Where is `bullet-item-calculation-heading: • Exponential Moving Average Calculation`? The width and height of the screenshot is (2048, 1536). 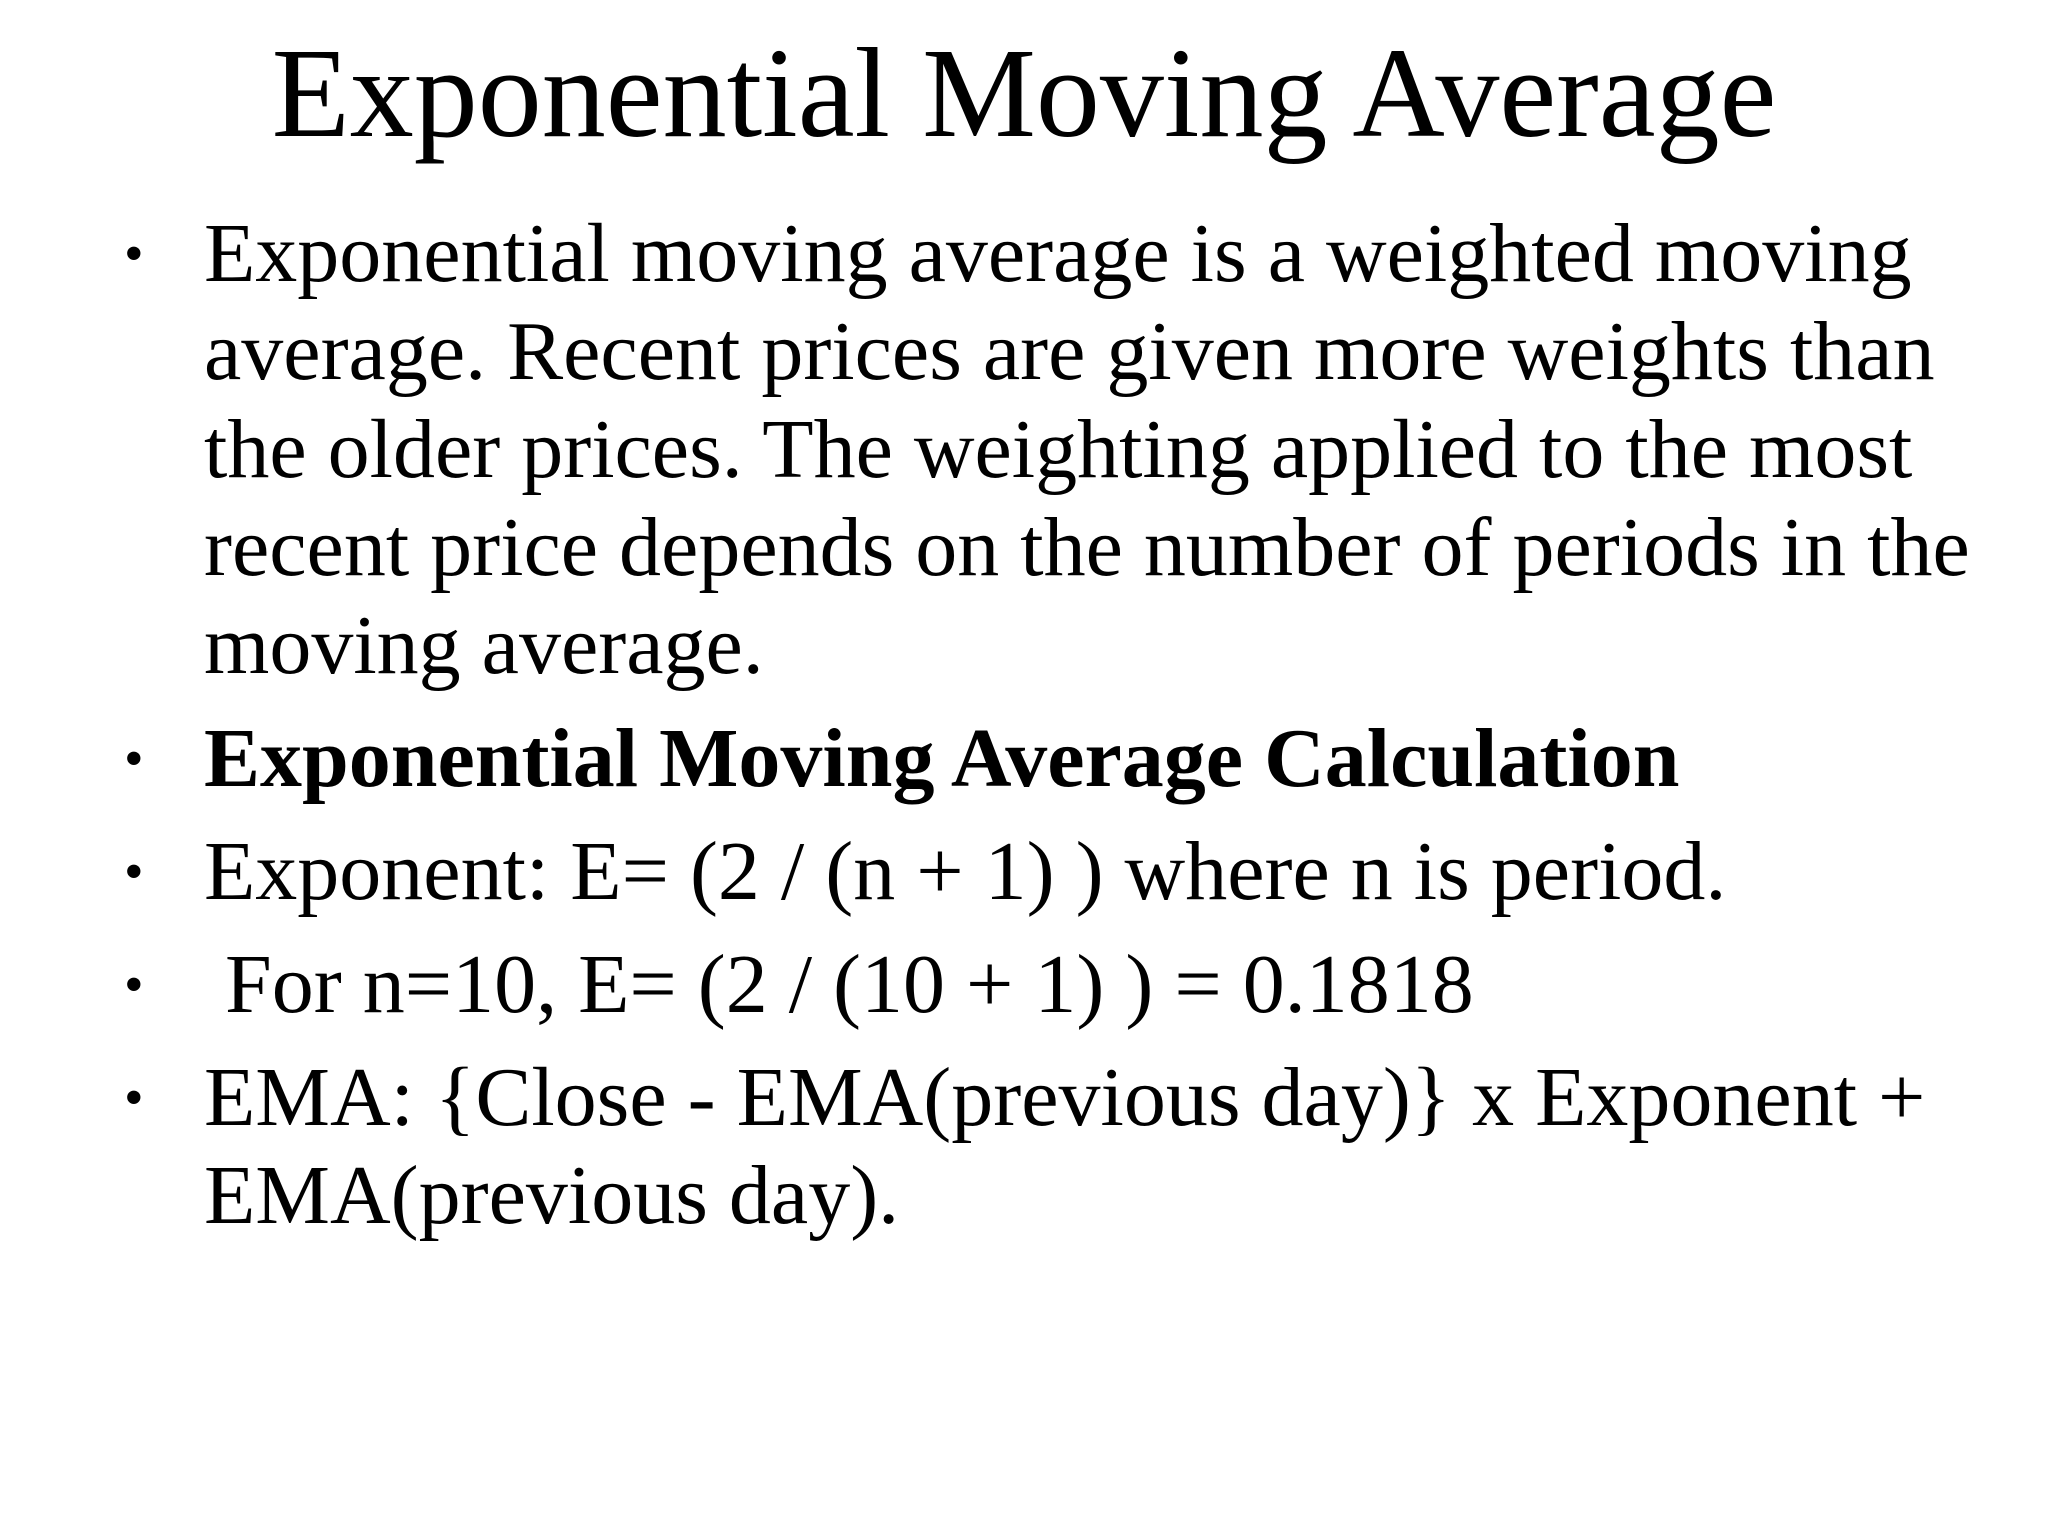 bullet-item-calculation-heading: • Exponential Moving Average Calculation is located at coordinates (1064, 759).